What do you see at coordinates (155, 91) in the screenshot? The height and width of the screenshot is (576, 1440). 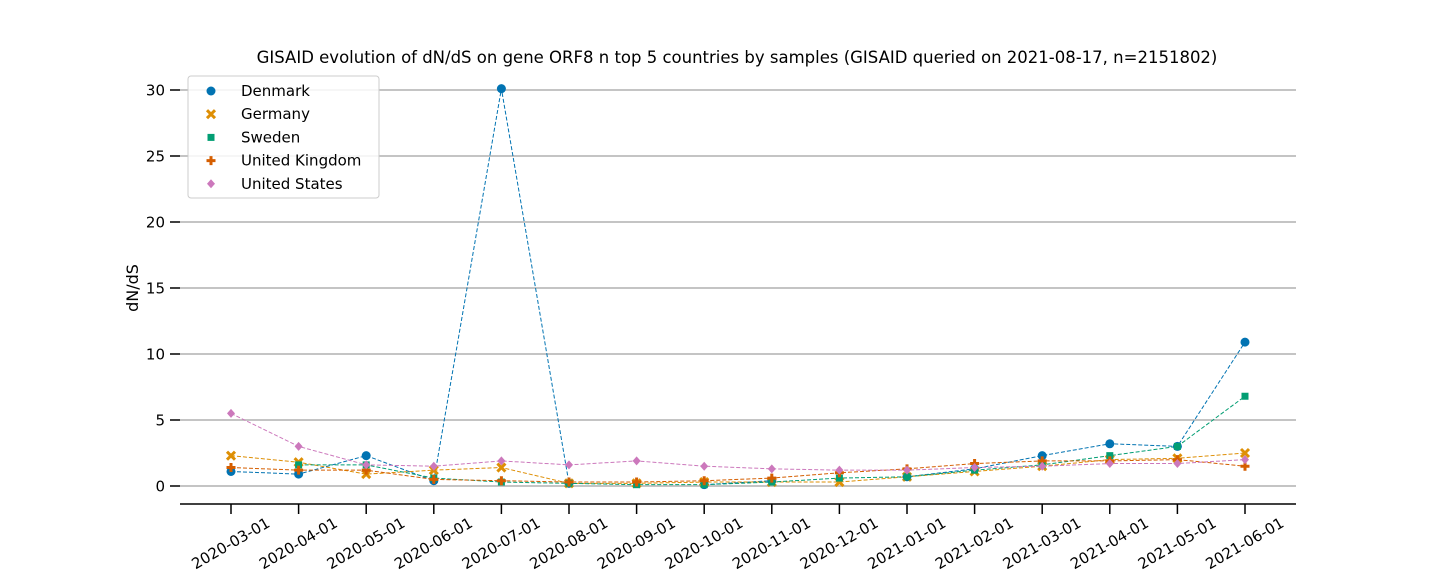 I see `y-tick-label: 30` at bounding box center [155, 91].